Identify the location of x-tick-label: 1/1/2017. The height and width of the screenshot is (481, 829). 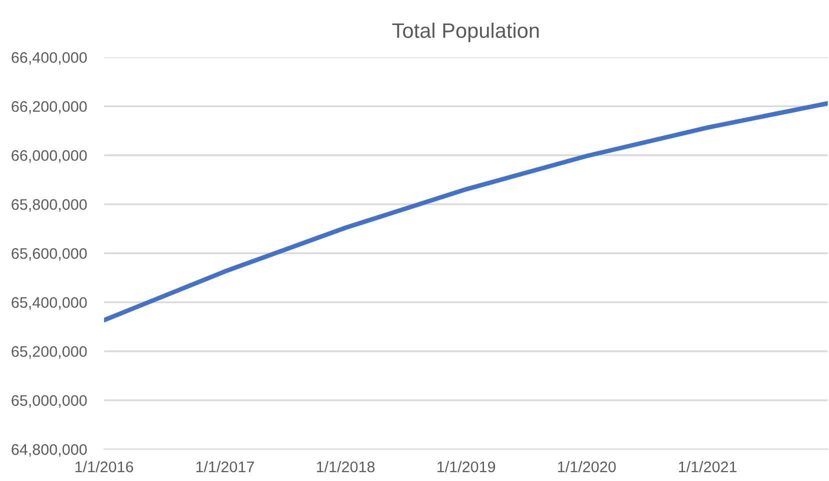
(225, 466).